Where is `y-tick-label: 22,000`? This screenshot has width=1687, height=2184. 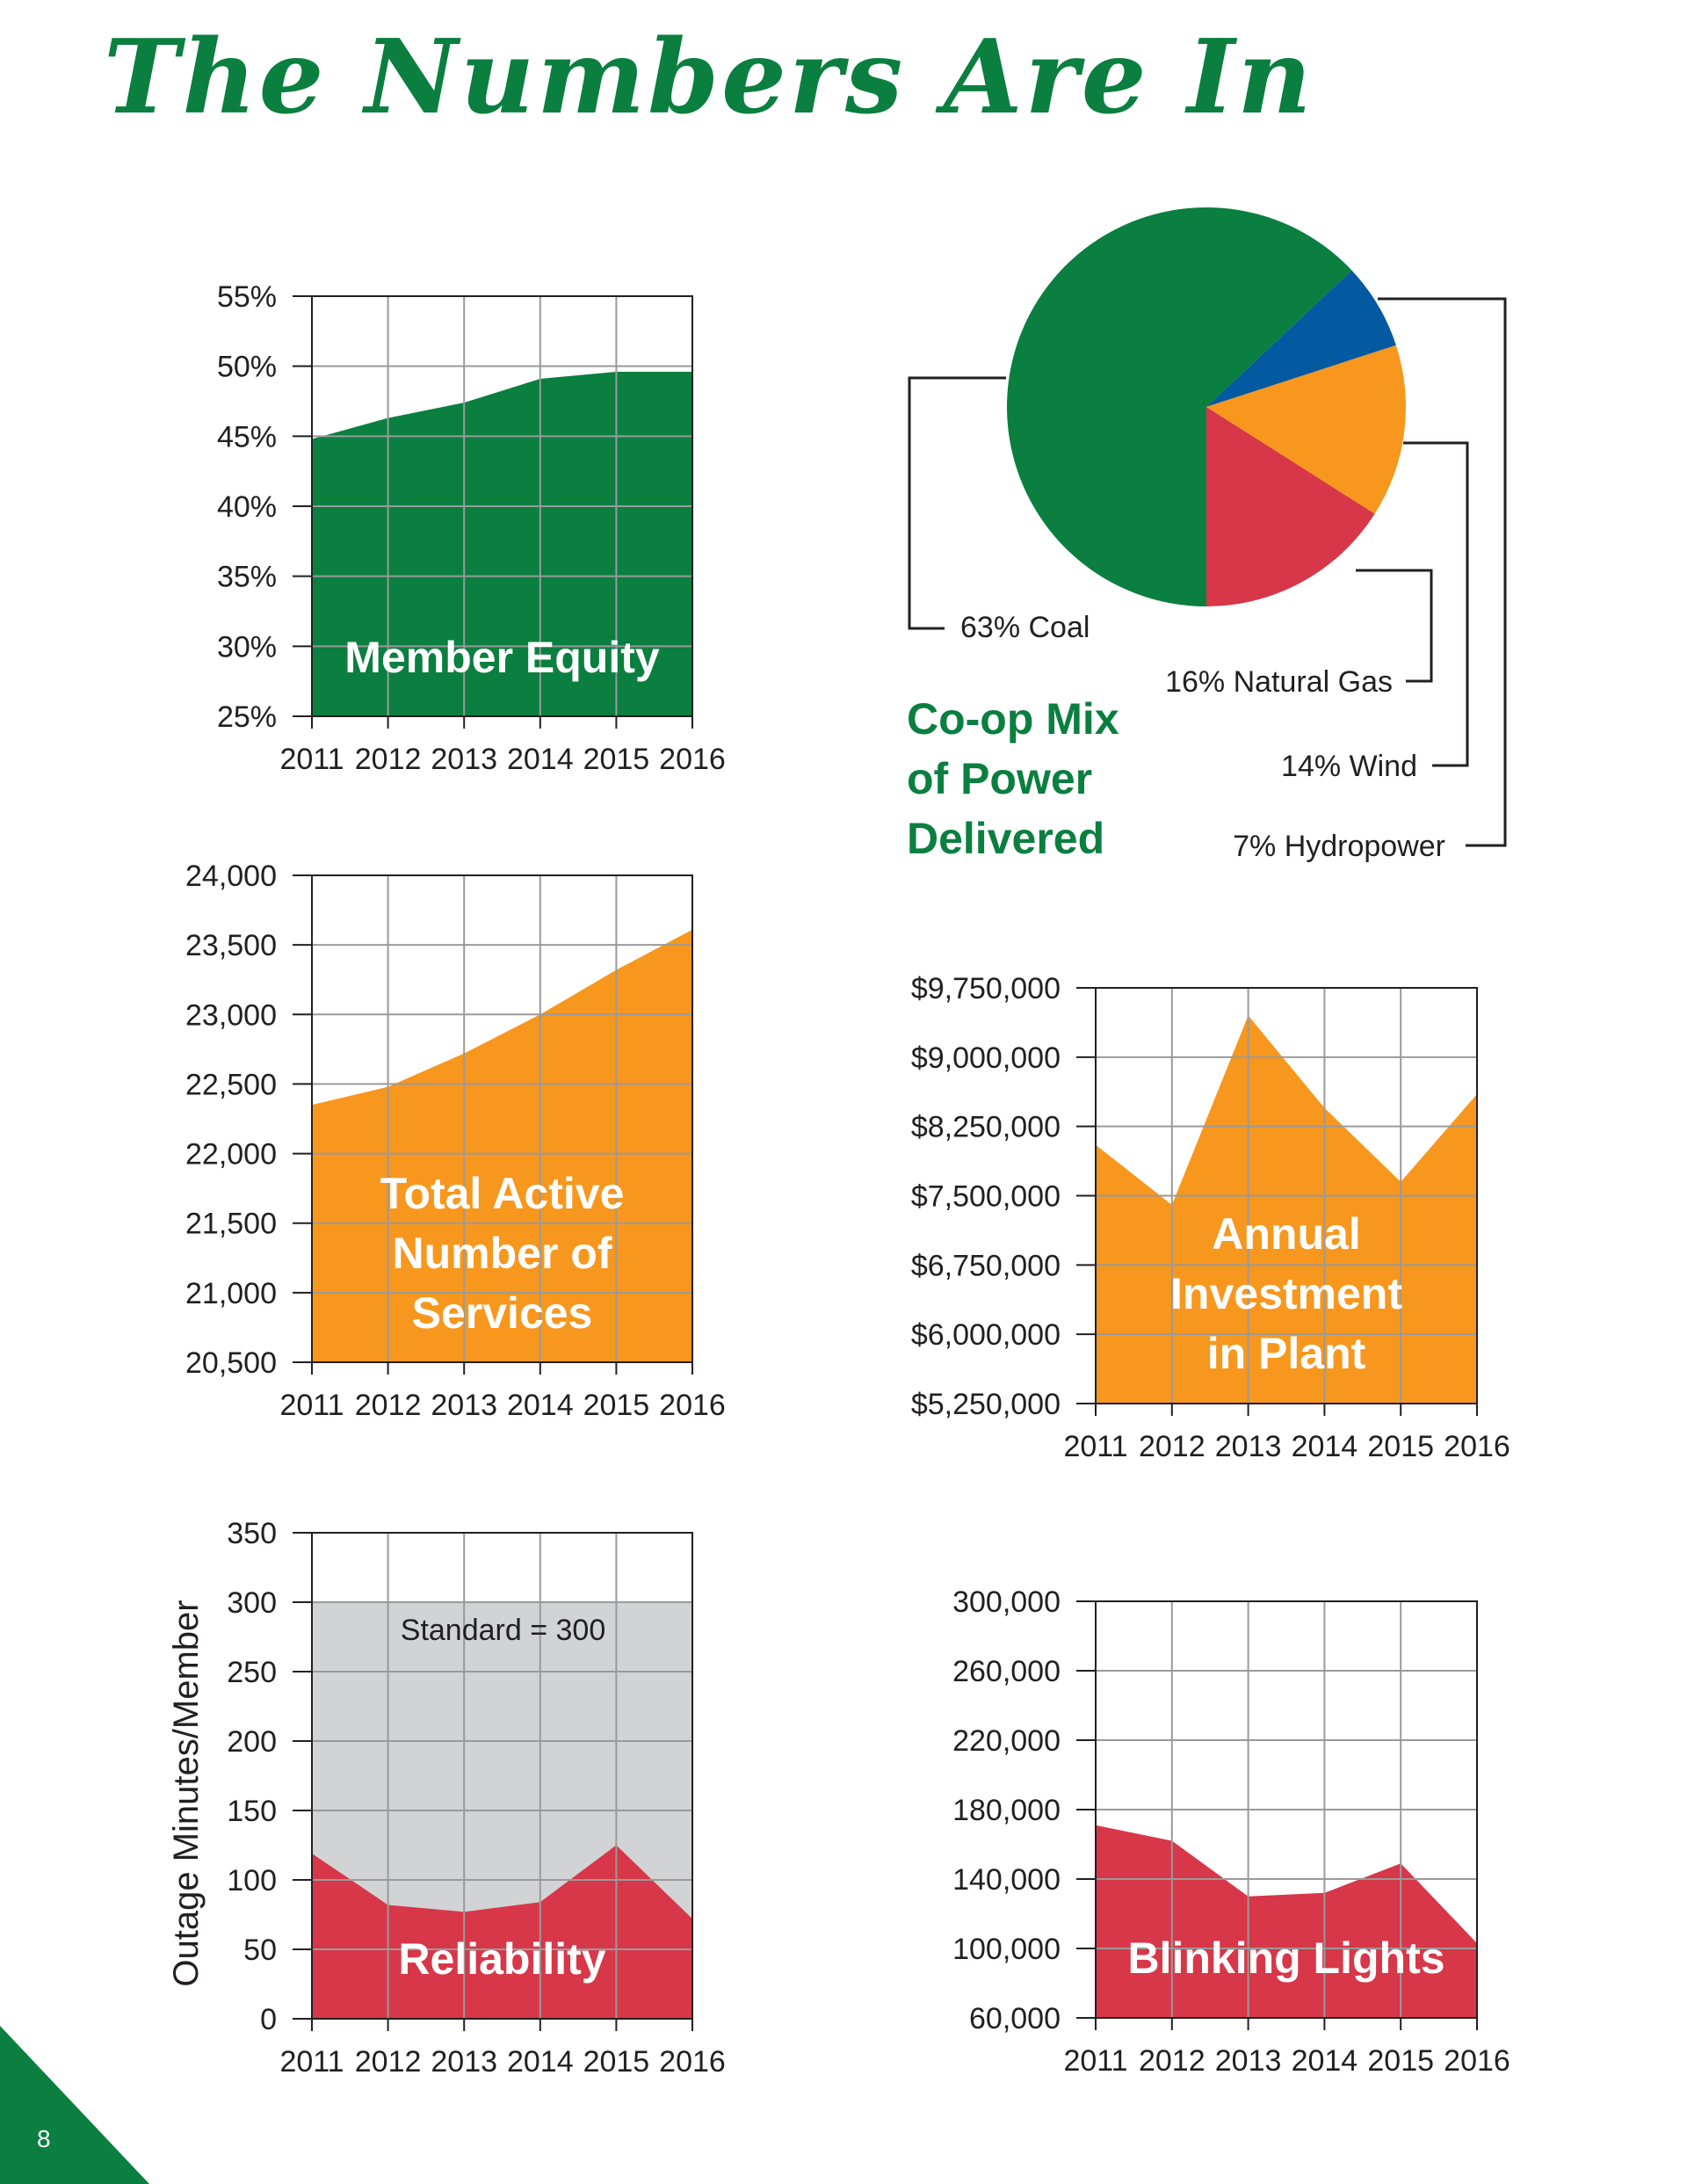
y-tick-label: 22,000 is located at coordinates (231, 1155).